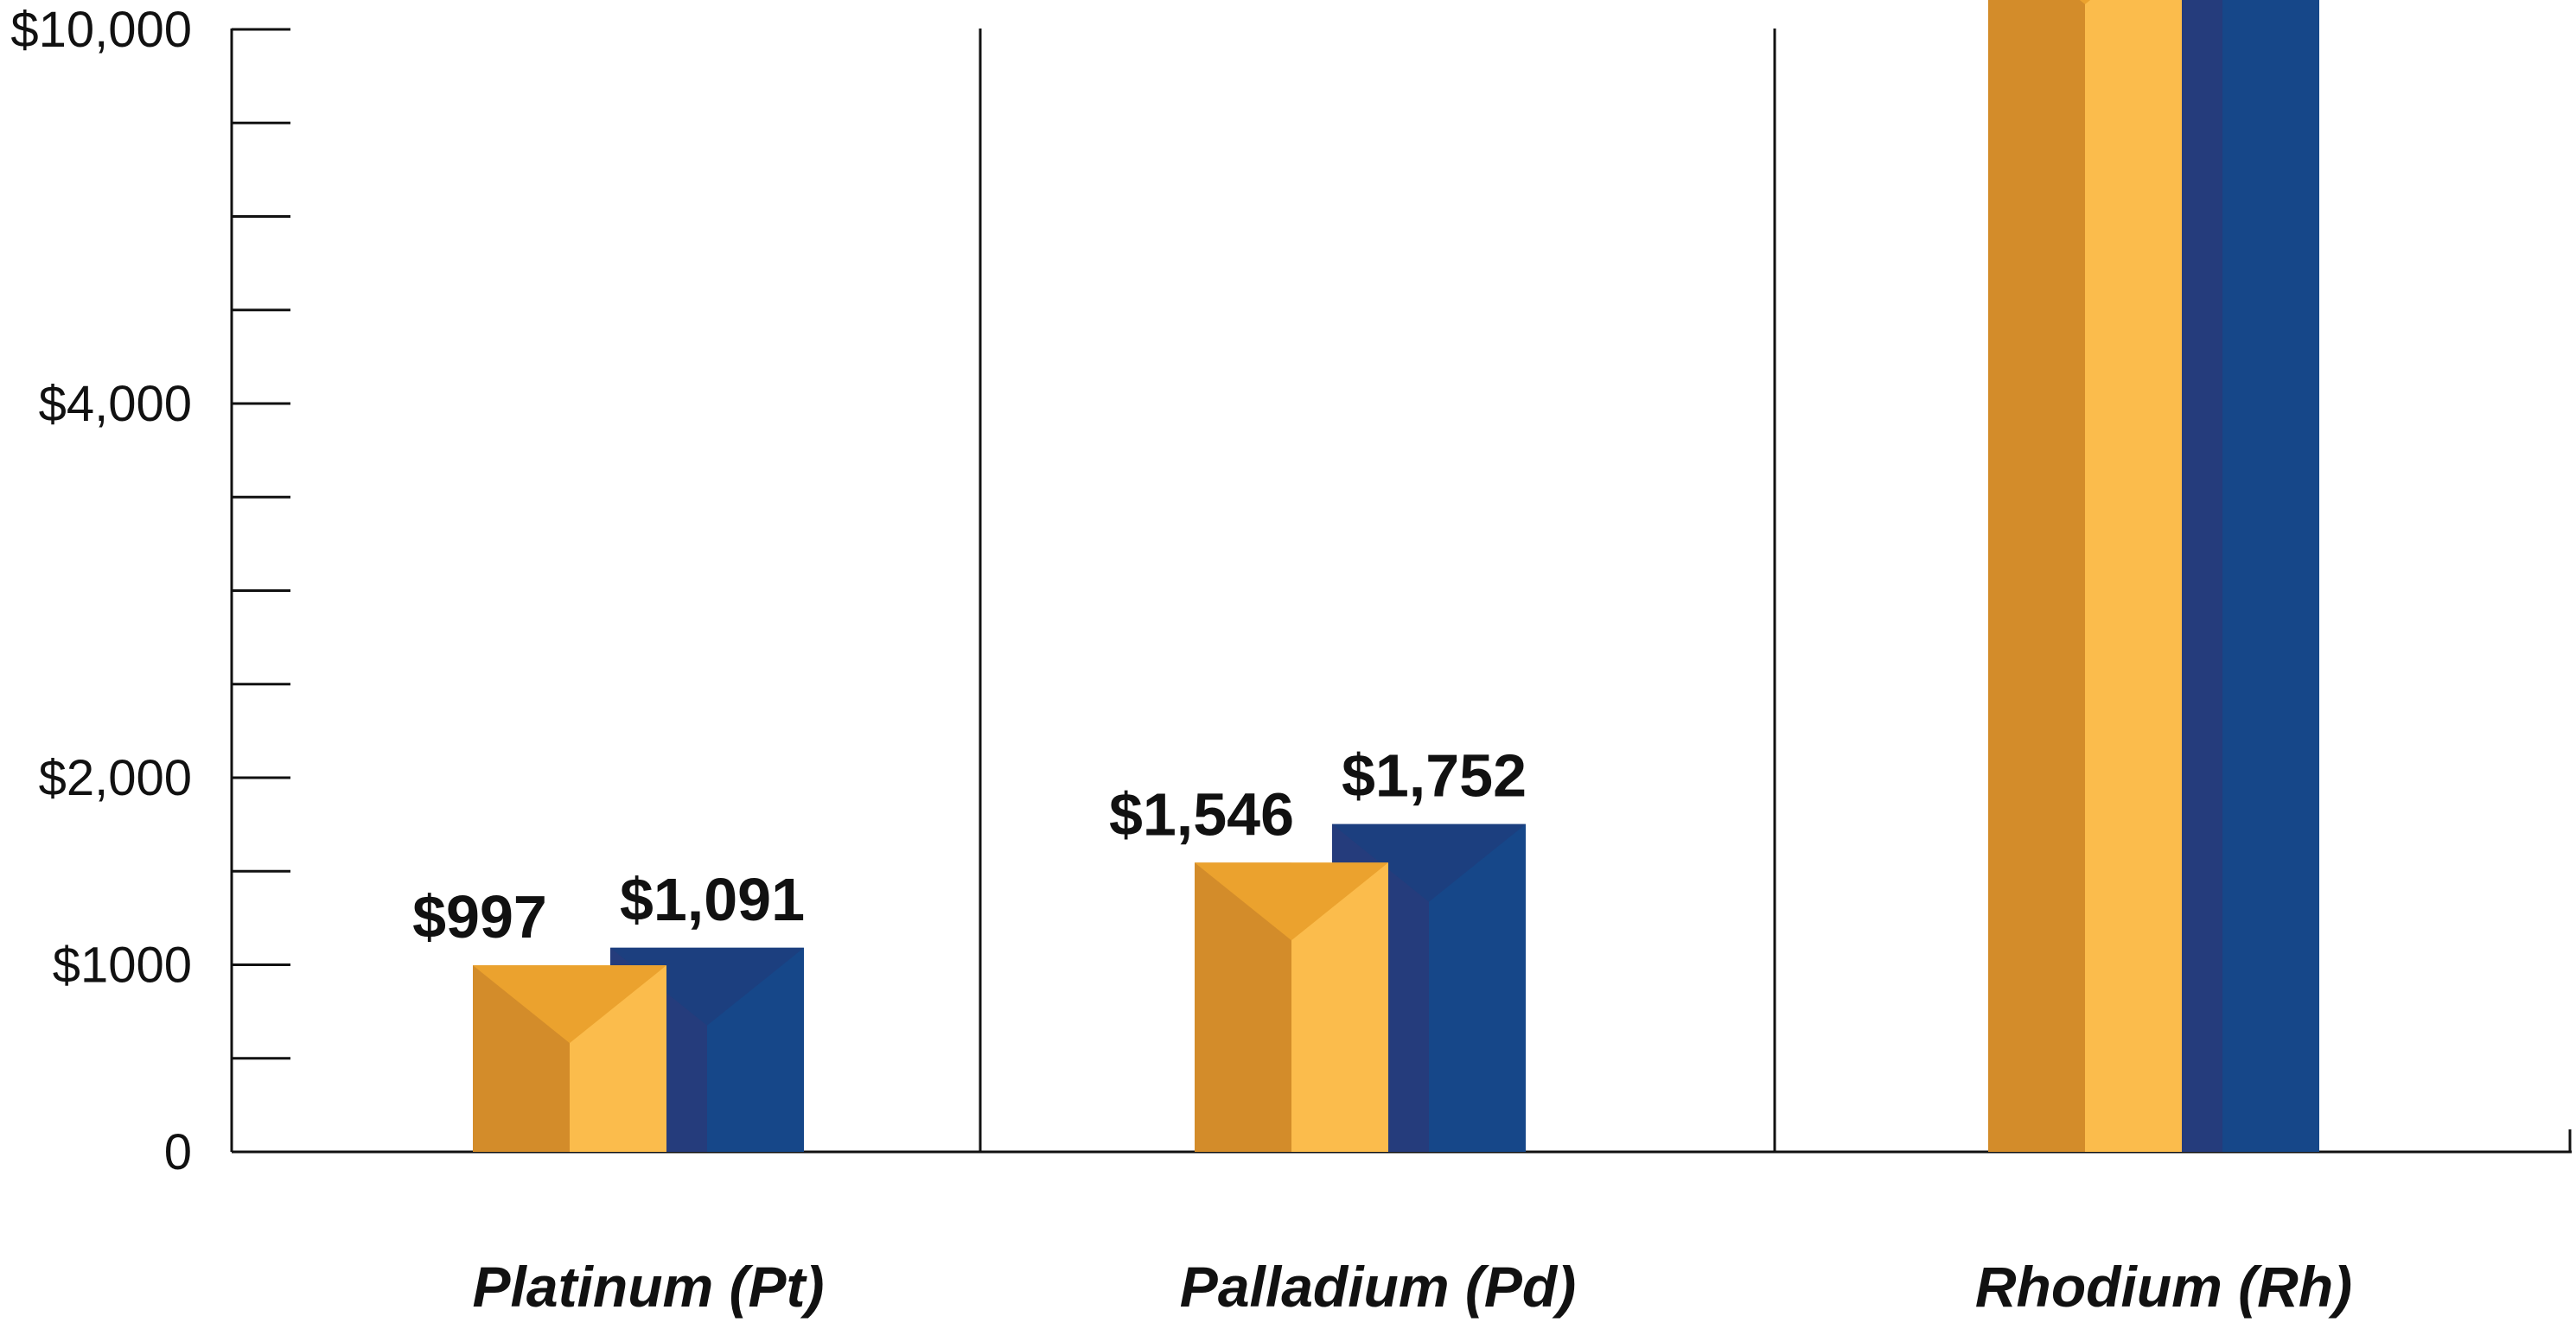  I want to click on category-label: Rhodium (Rh), so click(2163, 1287).